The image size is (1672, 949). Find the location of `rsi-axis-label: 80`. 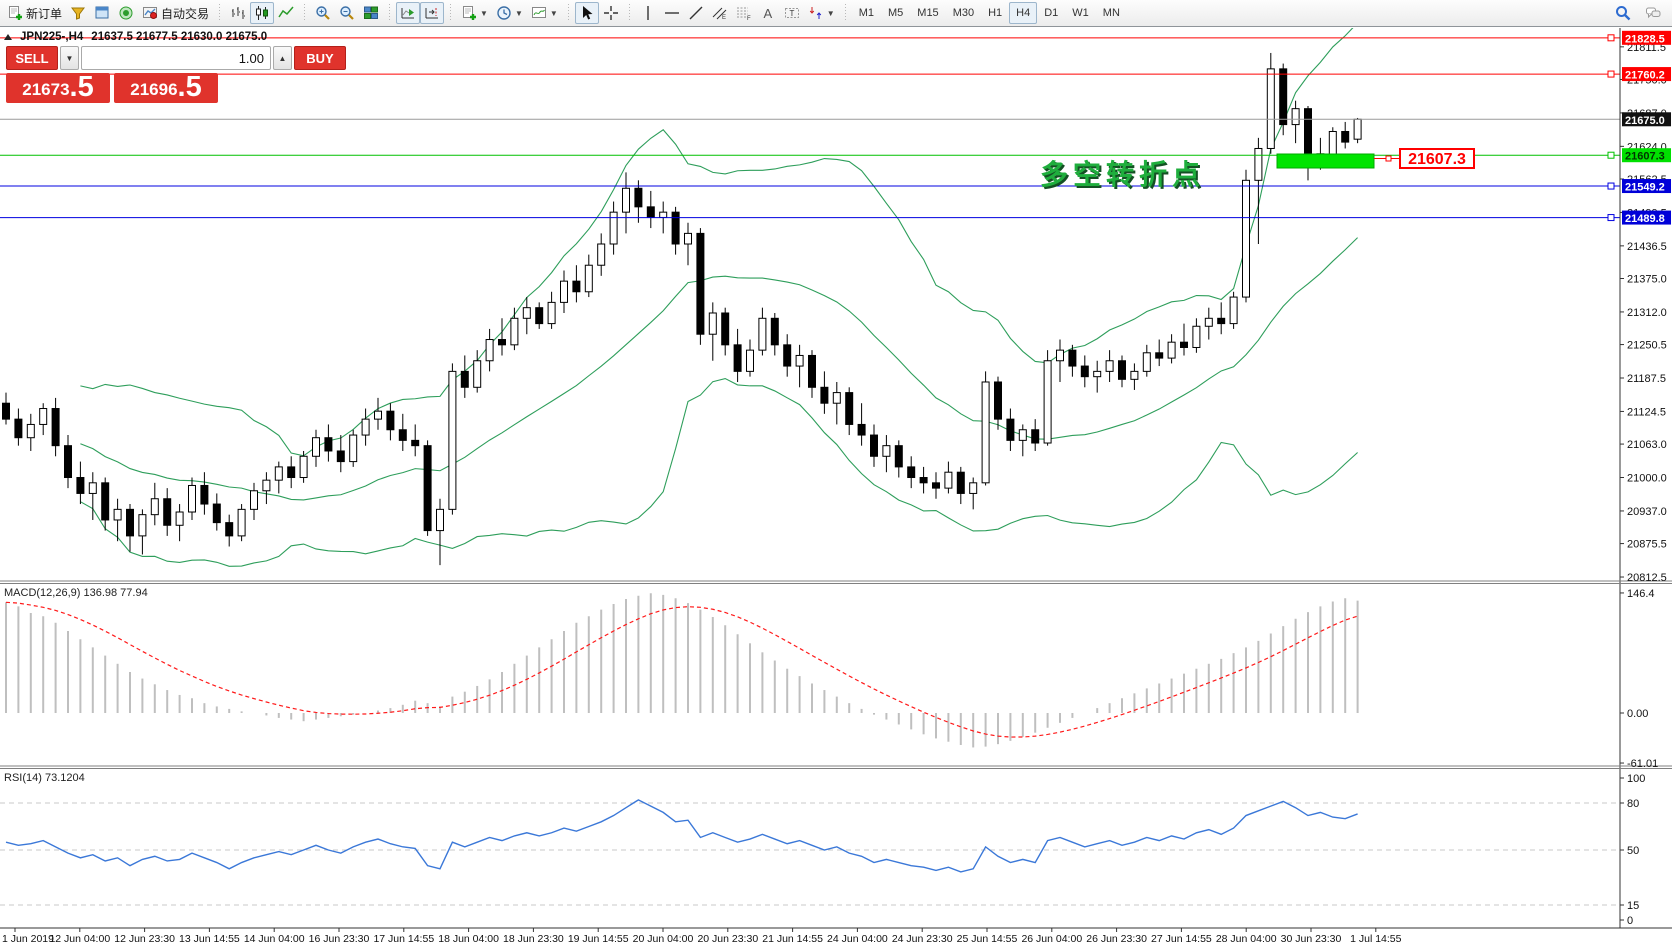

rsi-axis-label: 80 is located at coordinates (1633, 804).